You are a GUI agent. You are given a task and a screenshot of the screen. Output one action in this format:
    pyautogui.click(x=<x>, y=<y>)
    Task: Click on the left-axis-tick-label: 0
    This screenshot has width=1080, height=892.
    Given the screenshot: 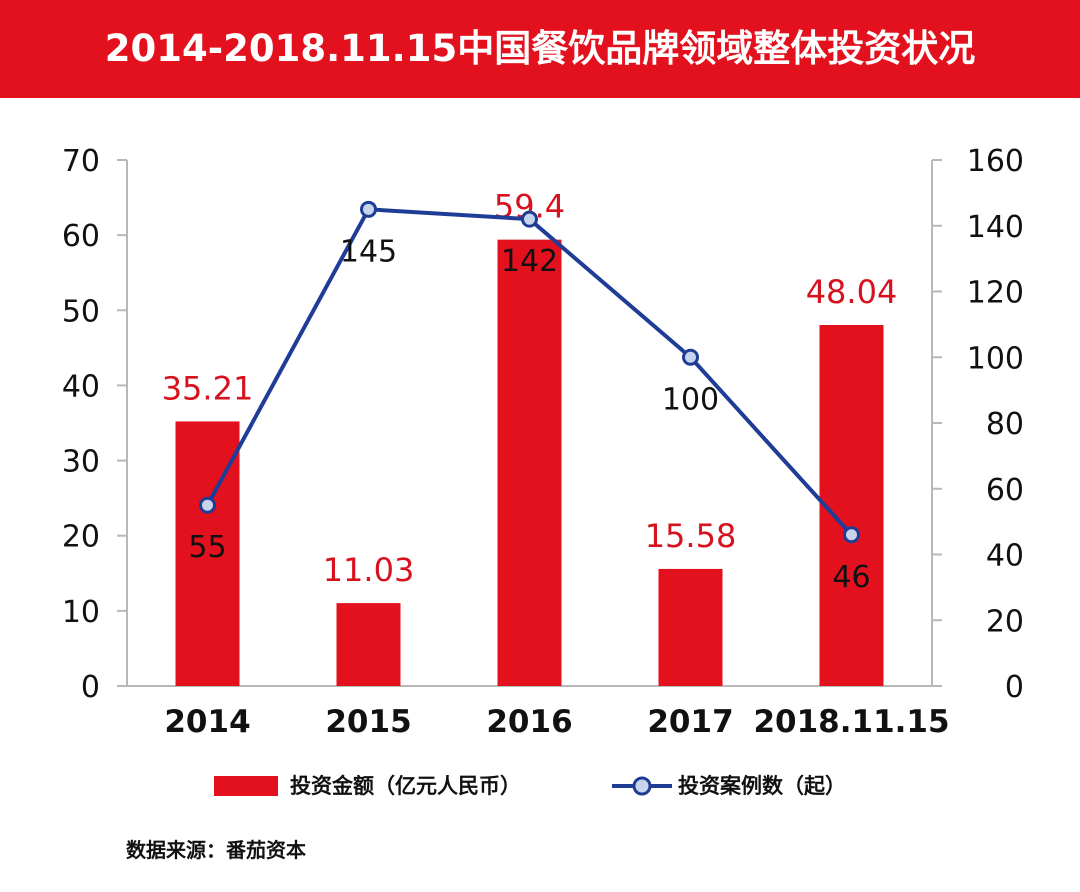 What is the action you would take?
    pyautogui.click(x=90, y=687)
    